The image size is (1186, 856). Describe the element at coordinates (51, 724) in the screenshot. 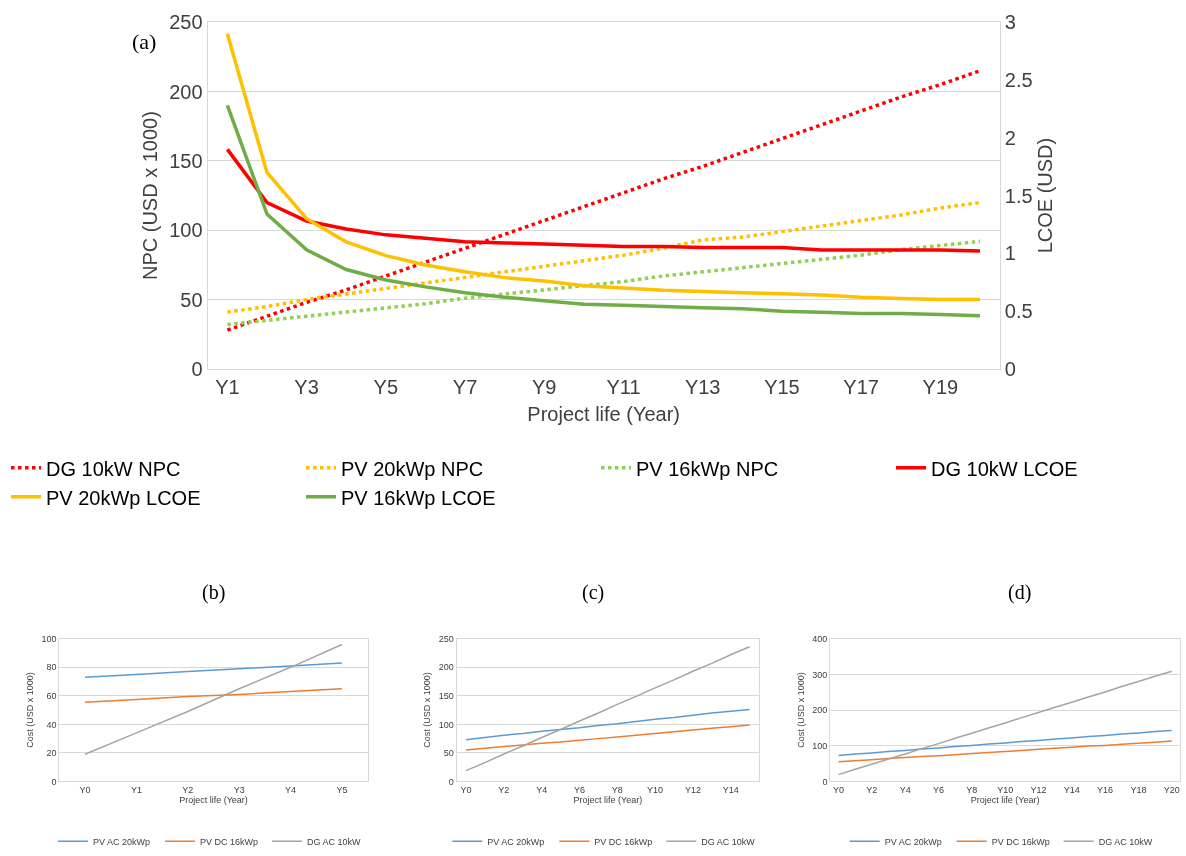

I see `y-tick-label: 40` at that location.